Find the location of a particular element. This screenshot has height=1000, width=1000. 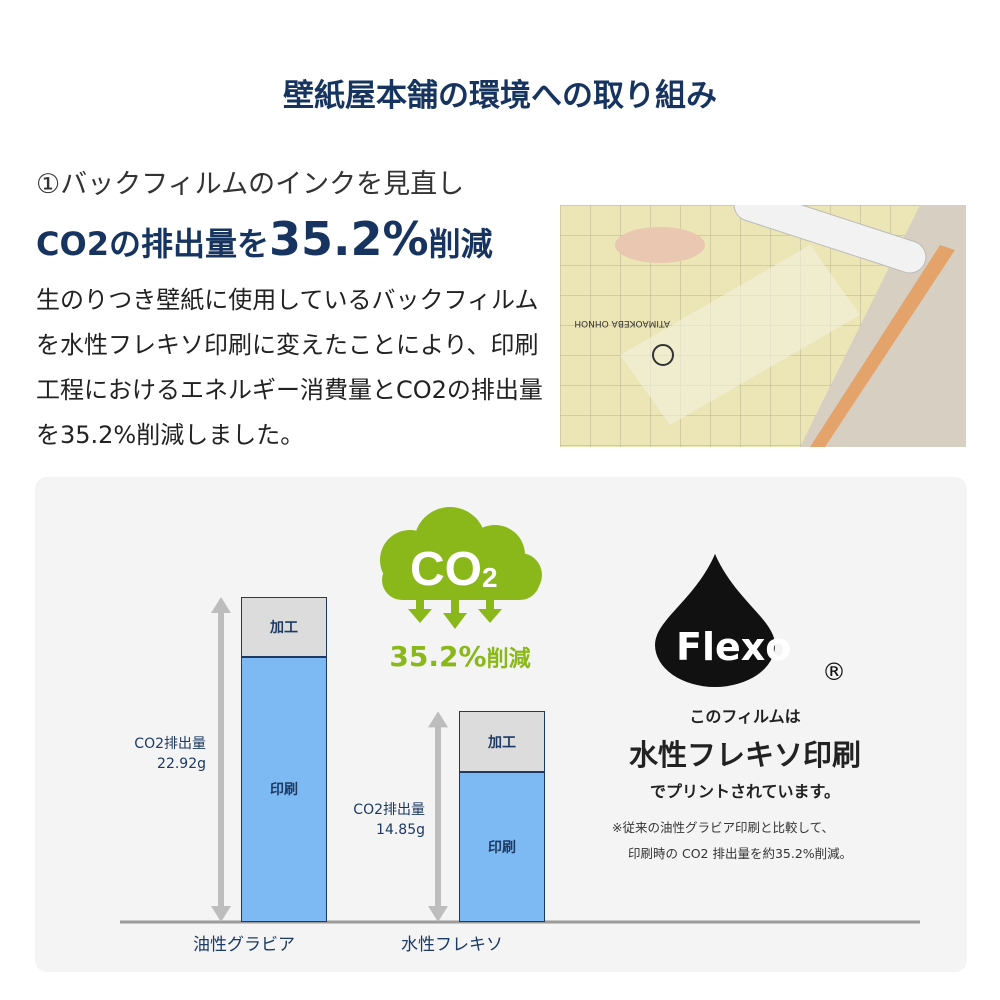

flexo-line2: 水性フレキソ印刷 is located at coordinates (744, 755).